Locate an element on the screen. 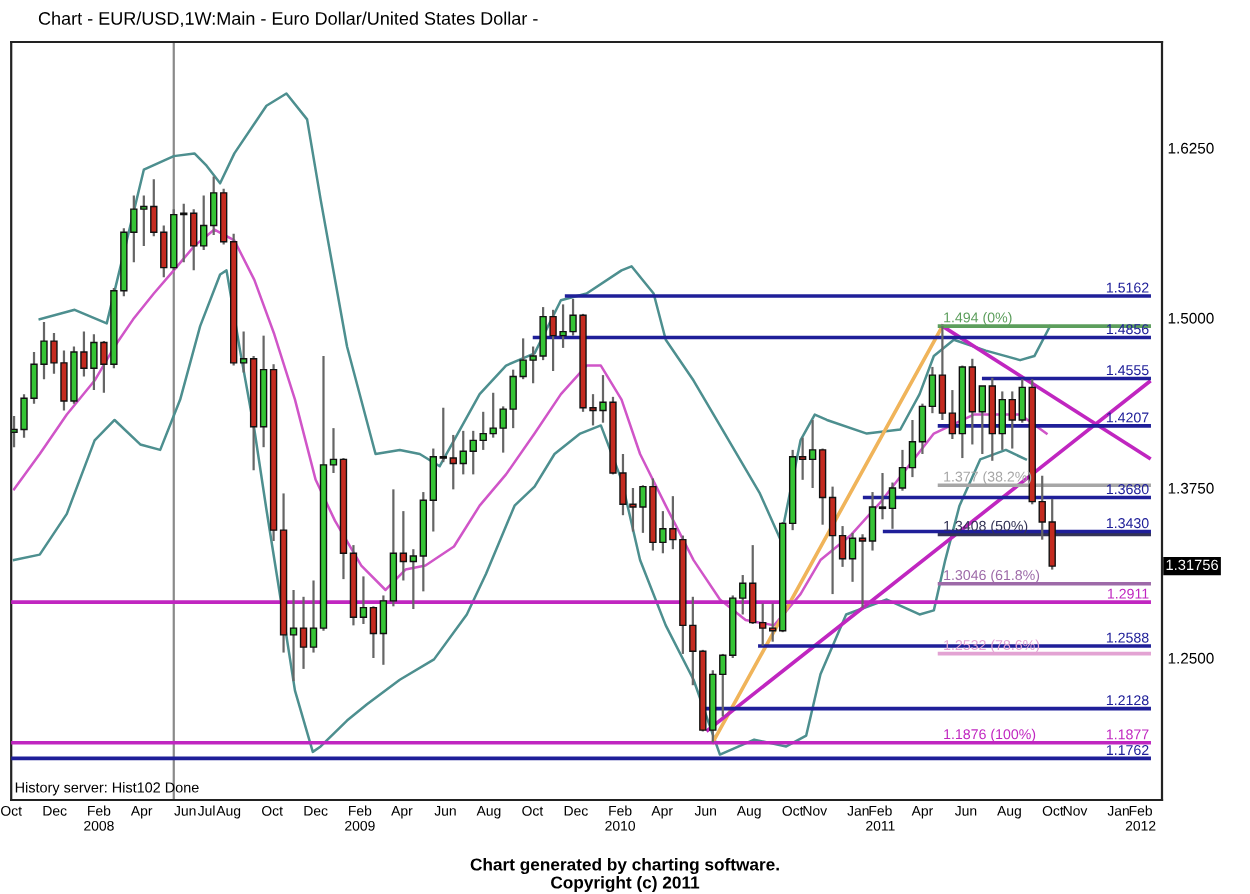  text: Copyright (c) 2011 is located at coordinates (625, 884).